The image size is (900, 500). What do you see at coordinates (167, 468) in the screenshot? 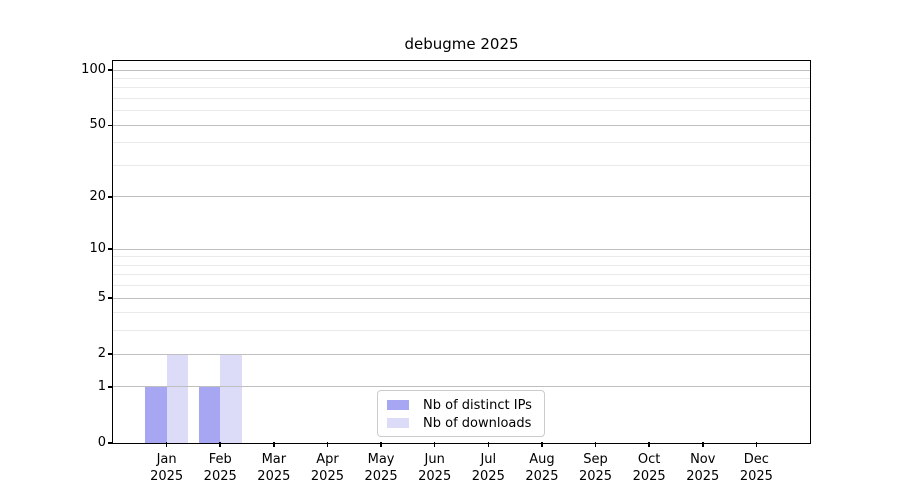
I see `x-tick-label: Jan 2025` at bounding box center [167, 468].